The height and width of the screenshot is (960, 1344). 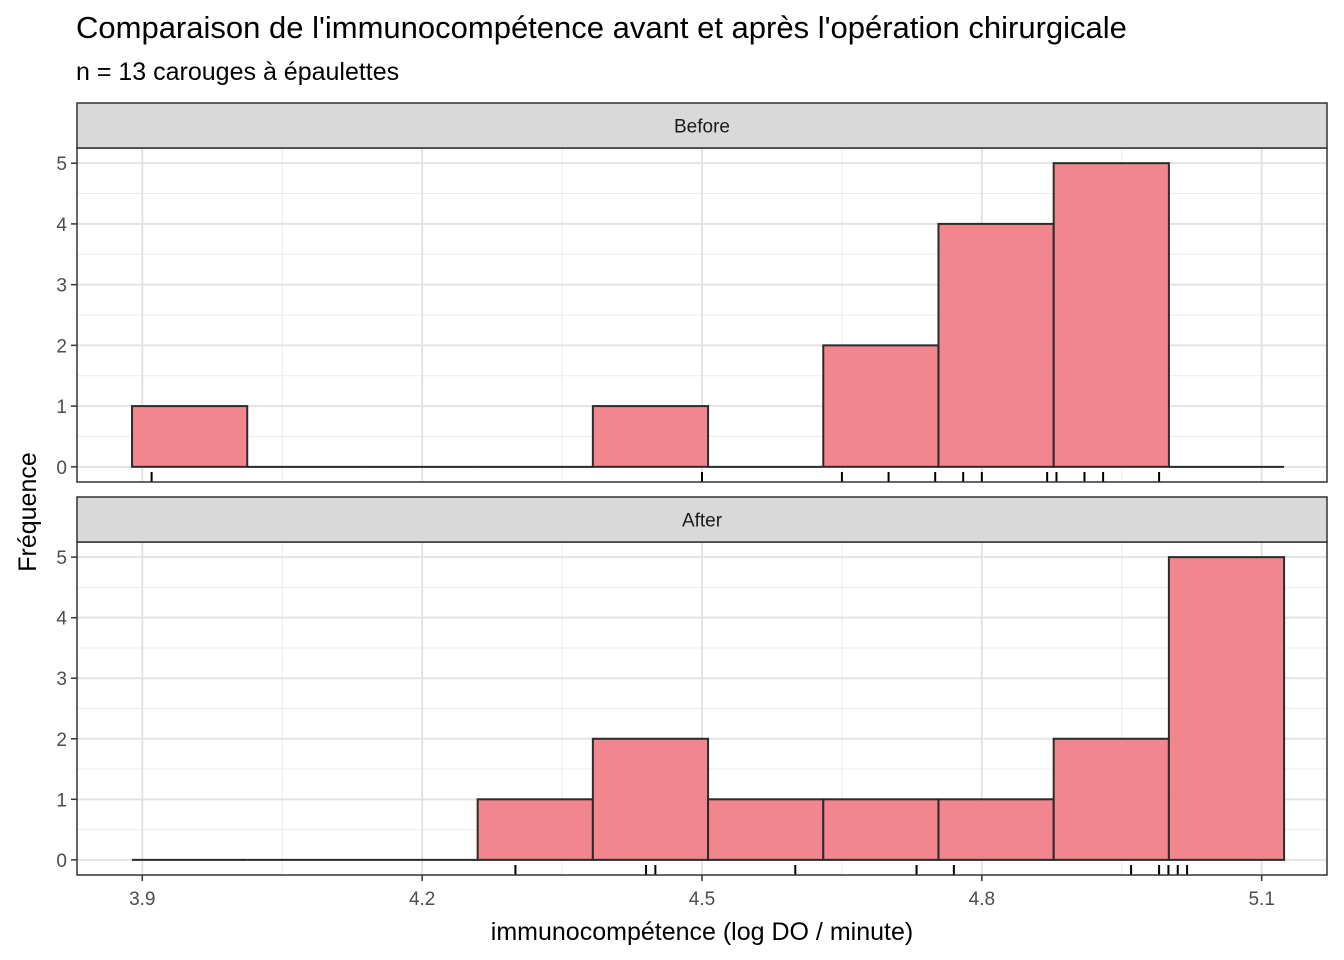 I want to click on y-axis-title: Fréquence, so click(x=28, y=512).